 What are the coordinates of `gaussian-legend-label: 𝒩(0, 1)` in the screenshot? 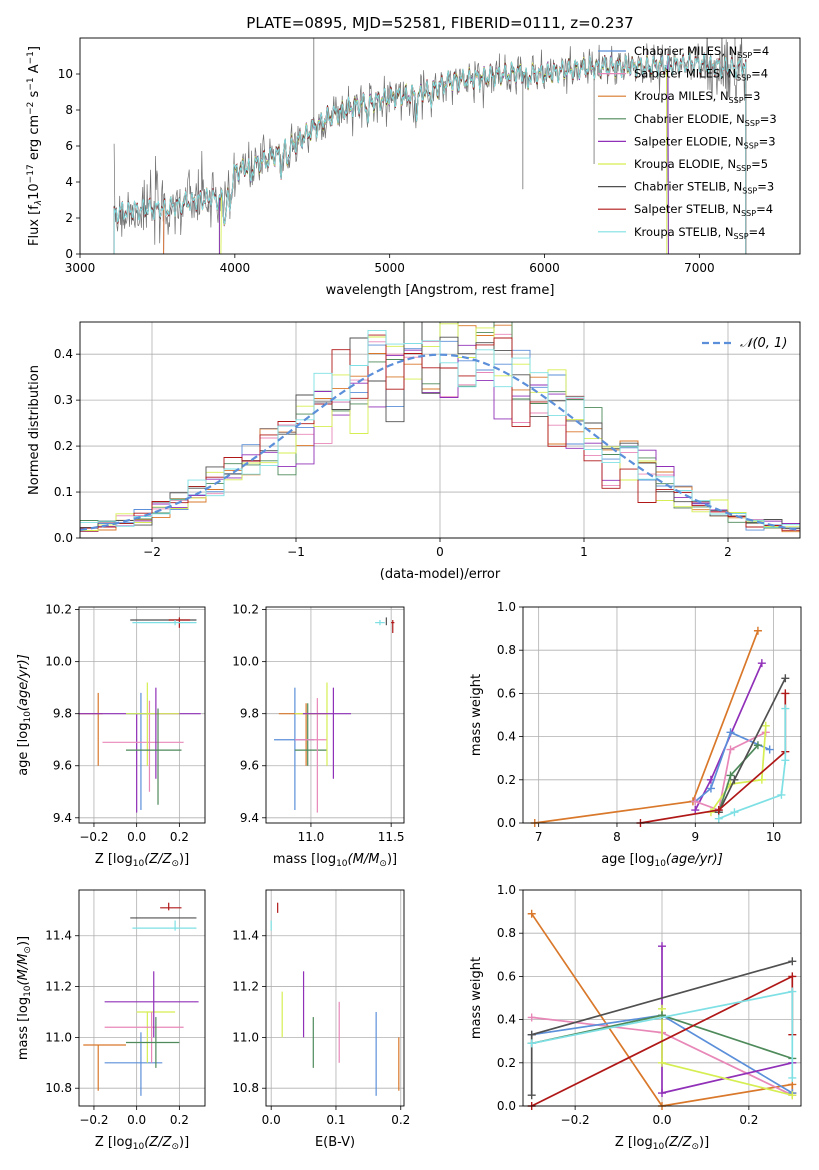 It's located at (763, 343).